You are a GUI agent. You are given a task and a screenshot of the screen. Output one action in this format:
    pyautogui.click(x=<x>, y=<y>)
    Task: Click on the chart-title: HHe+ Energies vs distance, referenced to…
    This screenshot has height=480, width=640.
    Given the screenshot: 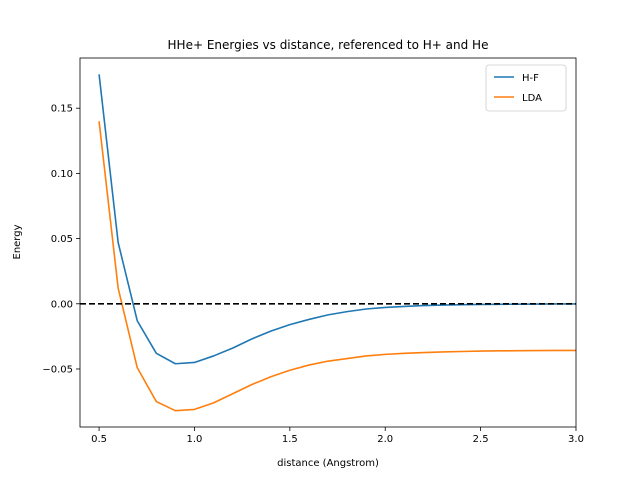 What is the action you would take?
    pyautogui.click(x=328, y=45)
    